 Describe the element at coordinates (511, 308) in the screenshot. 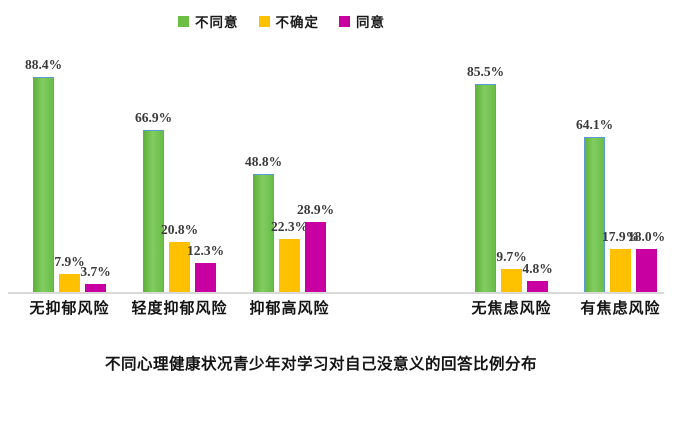

I see `category-label: 无焦虑风险` at that location.